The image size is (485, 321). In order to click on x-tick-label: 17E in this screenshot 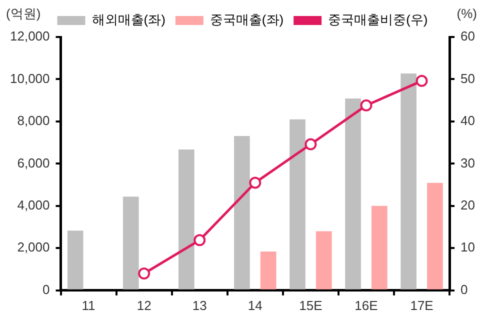, I will do `click(422, 305)`.